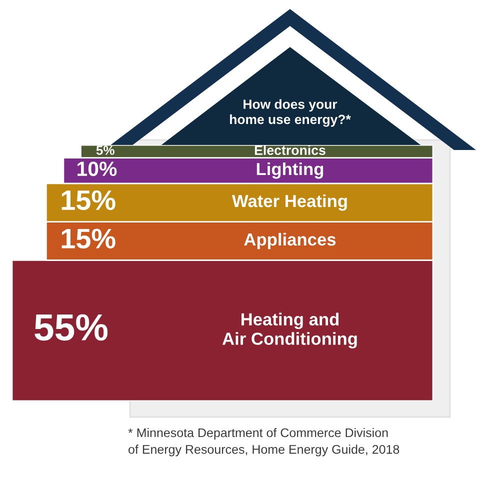  What do you see at coordinates (97, 169) in the screenshot?
I see `data-label: 10%` at bounding box center [97, 169].